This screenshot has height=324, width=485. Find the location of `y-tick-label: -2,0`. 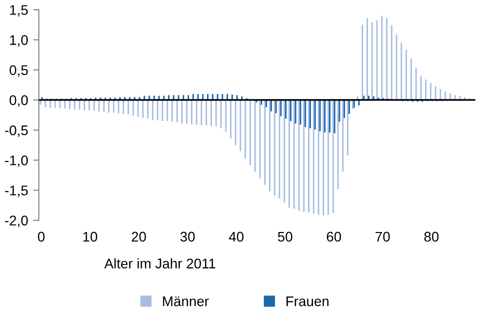

y-tick-label: -2,0 is located at coordinates (16, 222).